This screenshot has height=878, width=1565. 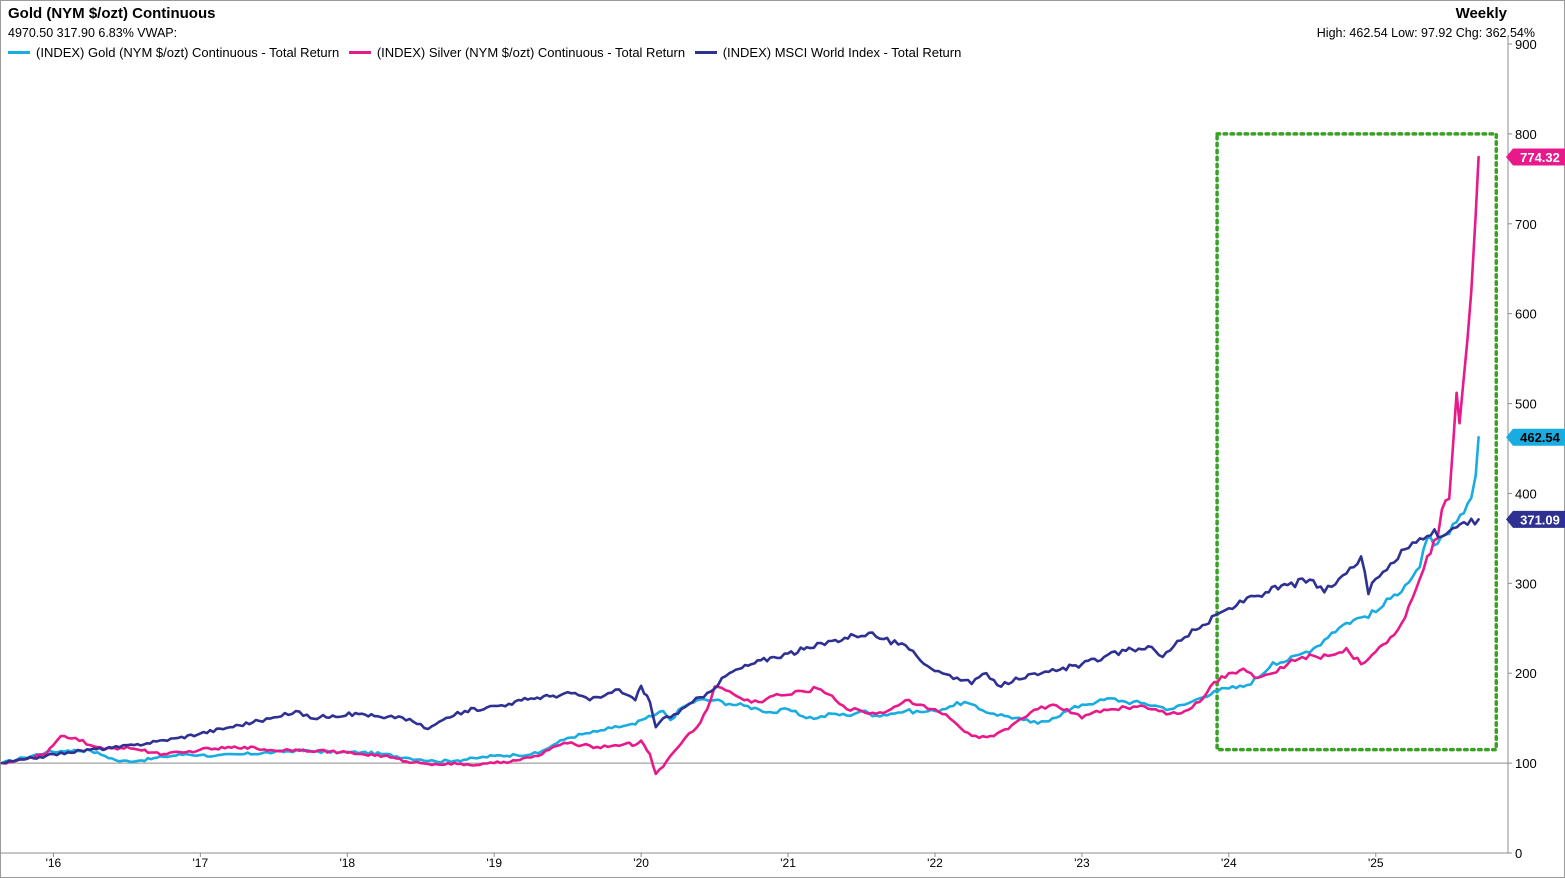 I want to click on y-tick-label: 0, so click(x=1518, y=853).